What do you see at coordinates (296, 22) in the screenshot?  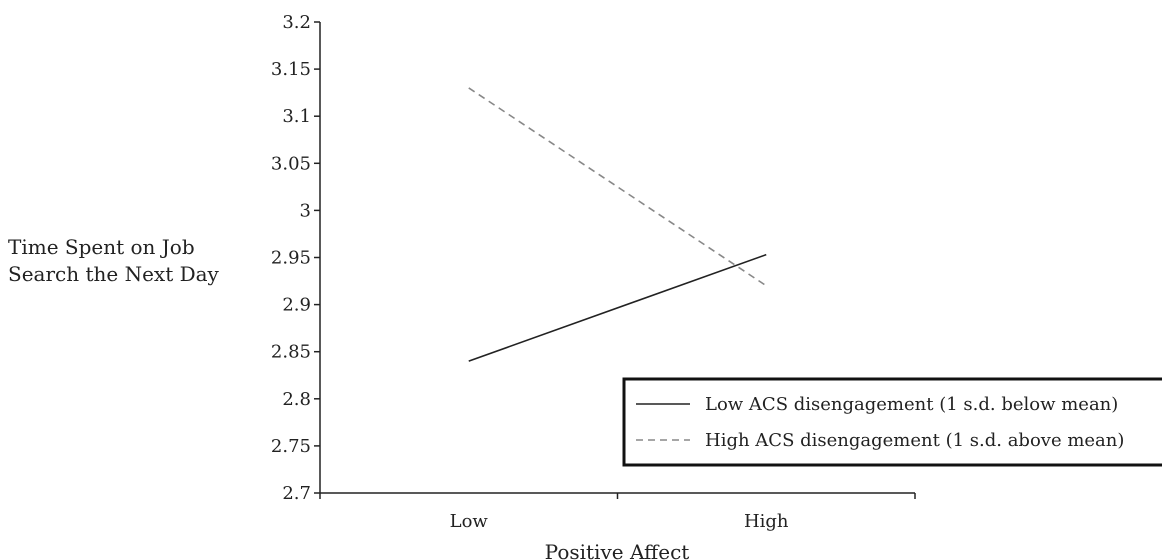 I see `y-tick-label: 3.2` at bounding box center [296, 22].